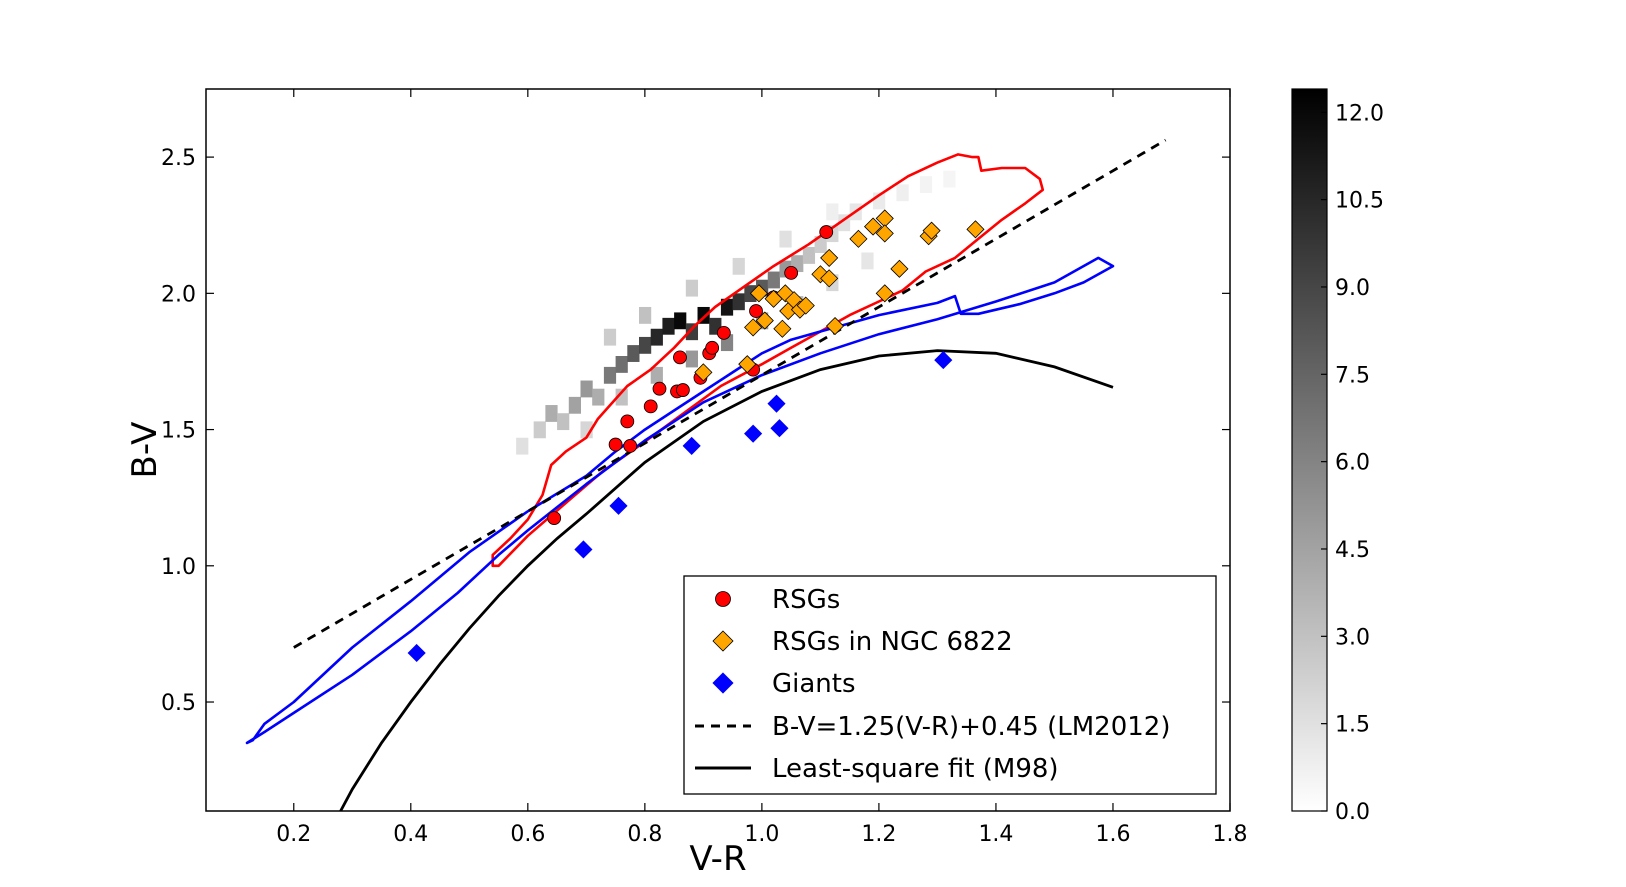 This screenshot has height=887, width=1626. I want to click on colorbar: 0.0 1.5 3.0 4.5 6.0 7.5 9.0 10.5 12.0, so click(1337, 456).